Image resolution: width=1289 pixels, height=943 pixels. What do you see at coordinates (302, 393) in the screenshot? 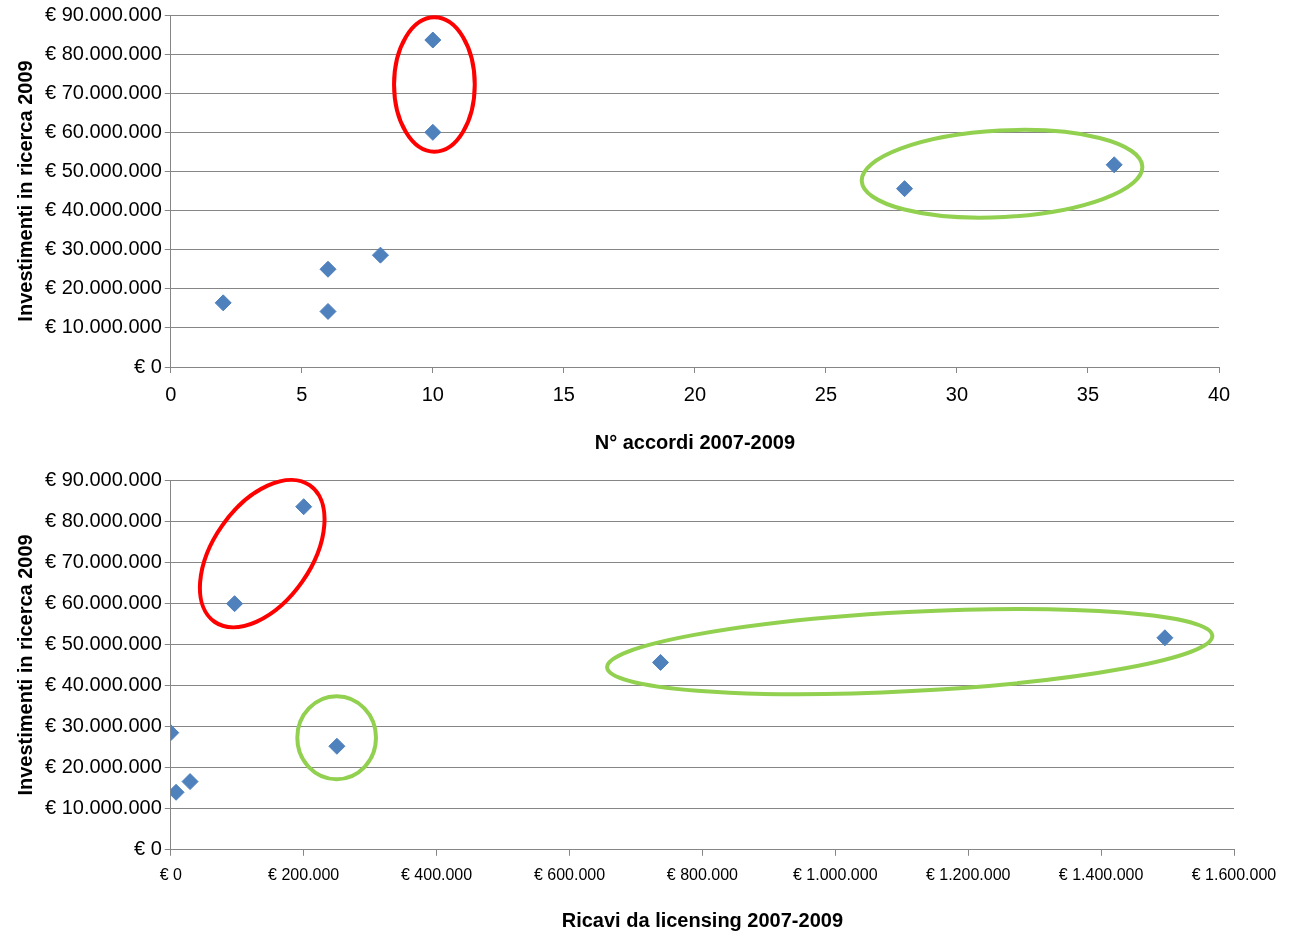
I see `x-tick-label: 5` at bounding box center [302, 393].